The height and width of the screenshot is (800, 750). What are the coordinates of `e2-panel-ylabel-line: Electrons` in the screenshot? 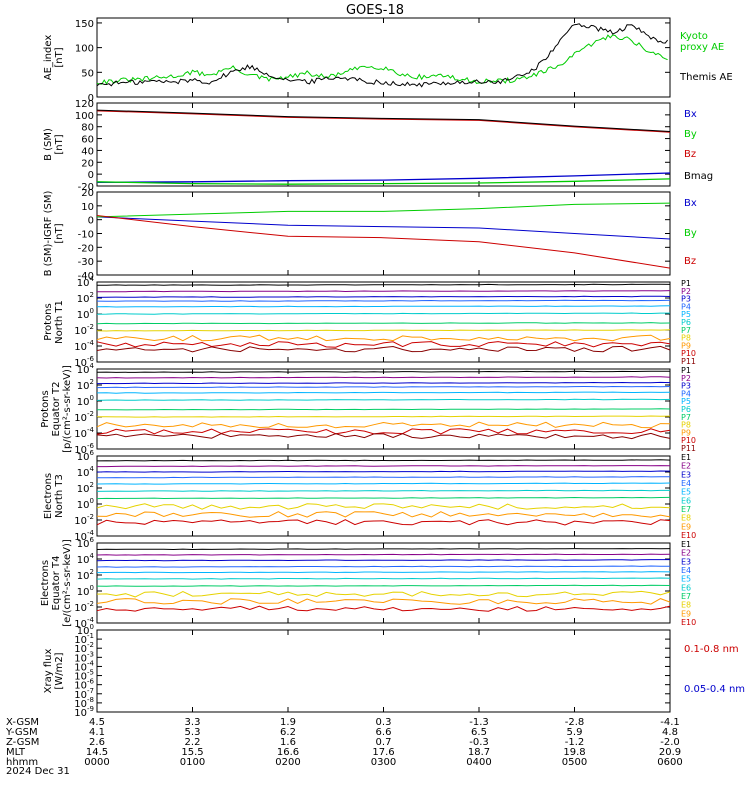 It's located at (45, 583).